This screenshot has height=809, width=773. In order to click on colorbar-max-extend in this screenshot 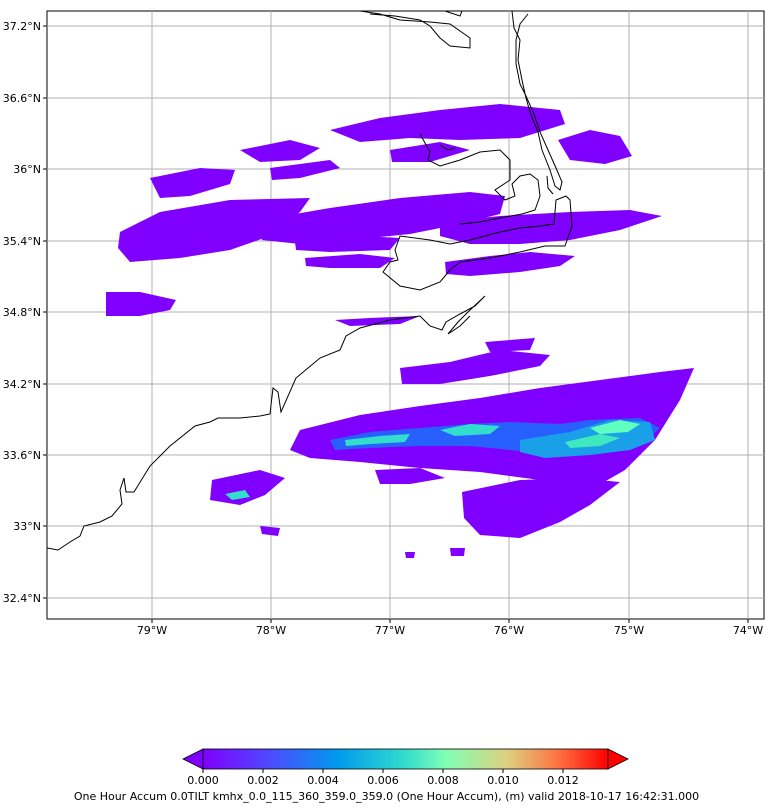, I will do `click(618, 759)`.